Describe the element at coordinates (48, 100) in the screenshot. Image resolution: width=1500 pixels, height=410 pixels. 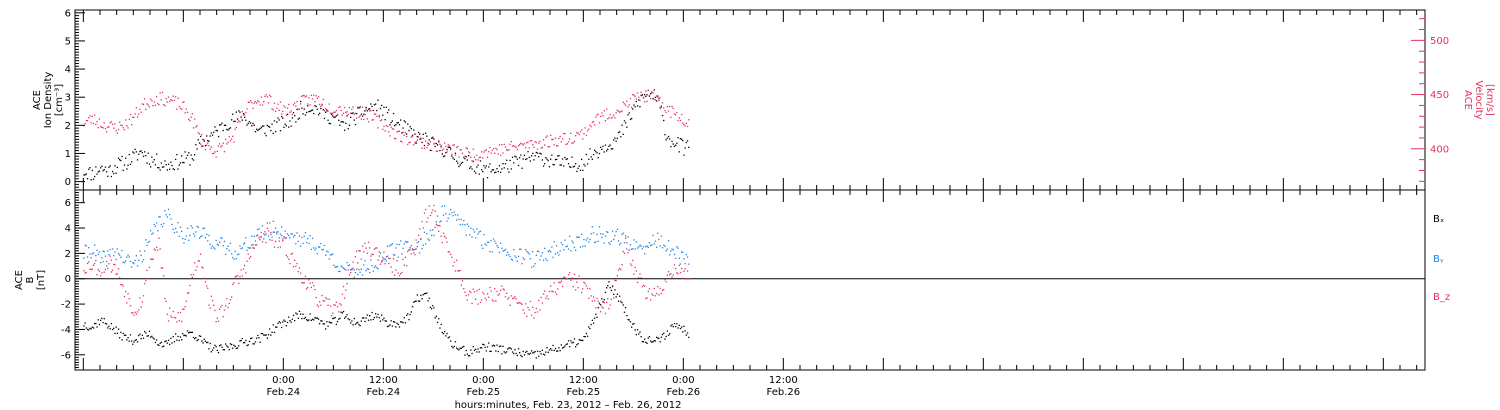
I see `density-axis-label-line2: Ion Density` at that location.